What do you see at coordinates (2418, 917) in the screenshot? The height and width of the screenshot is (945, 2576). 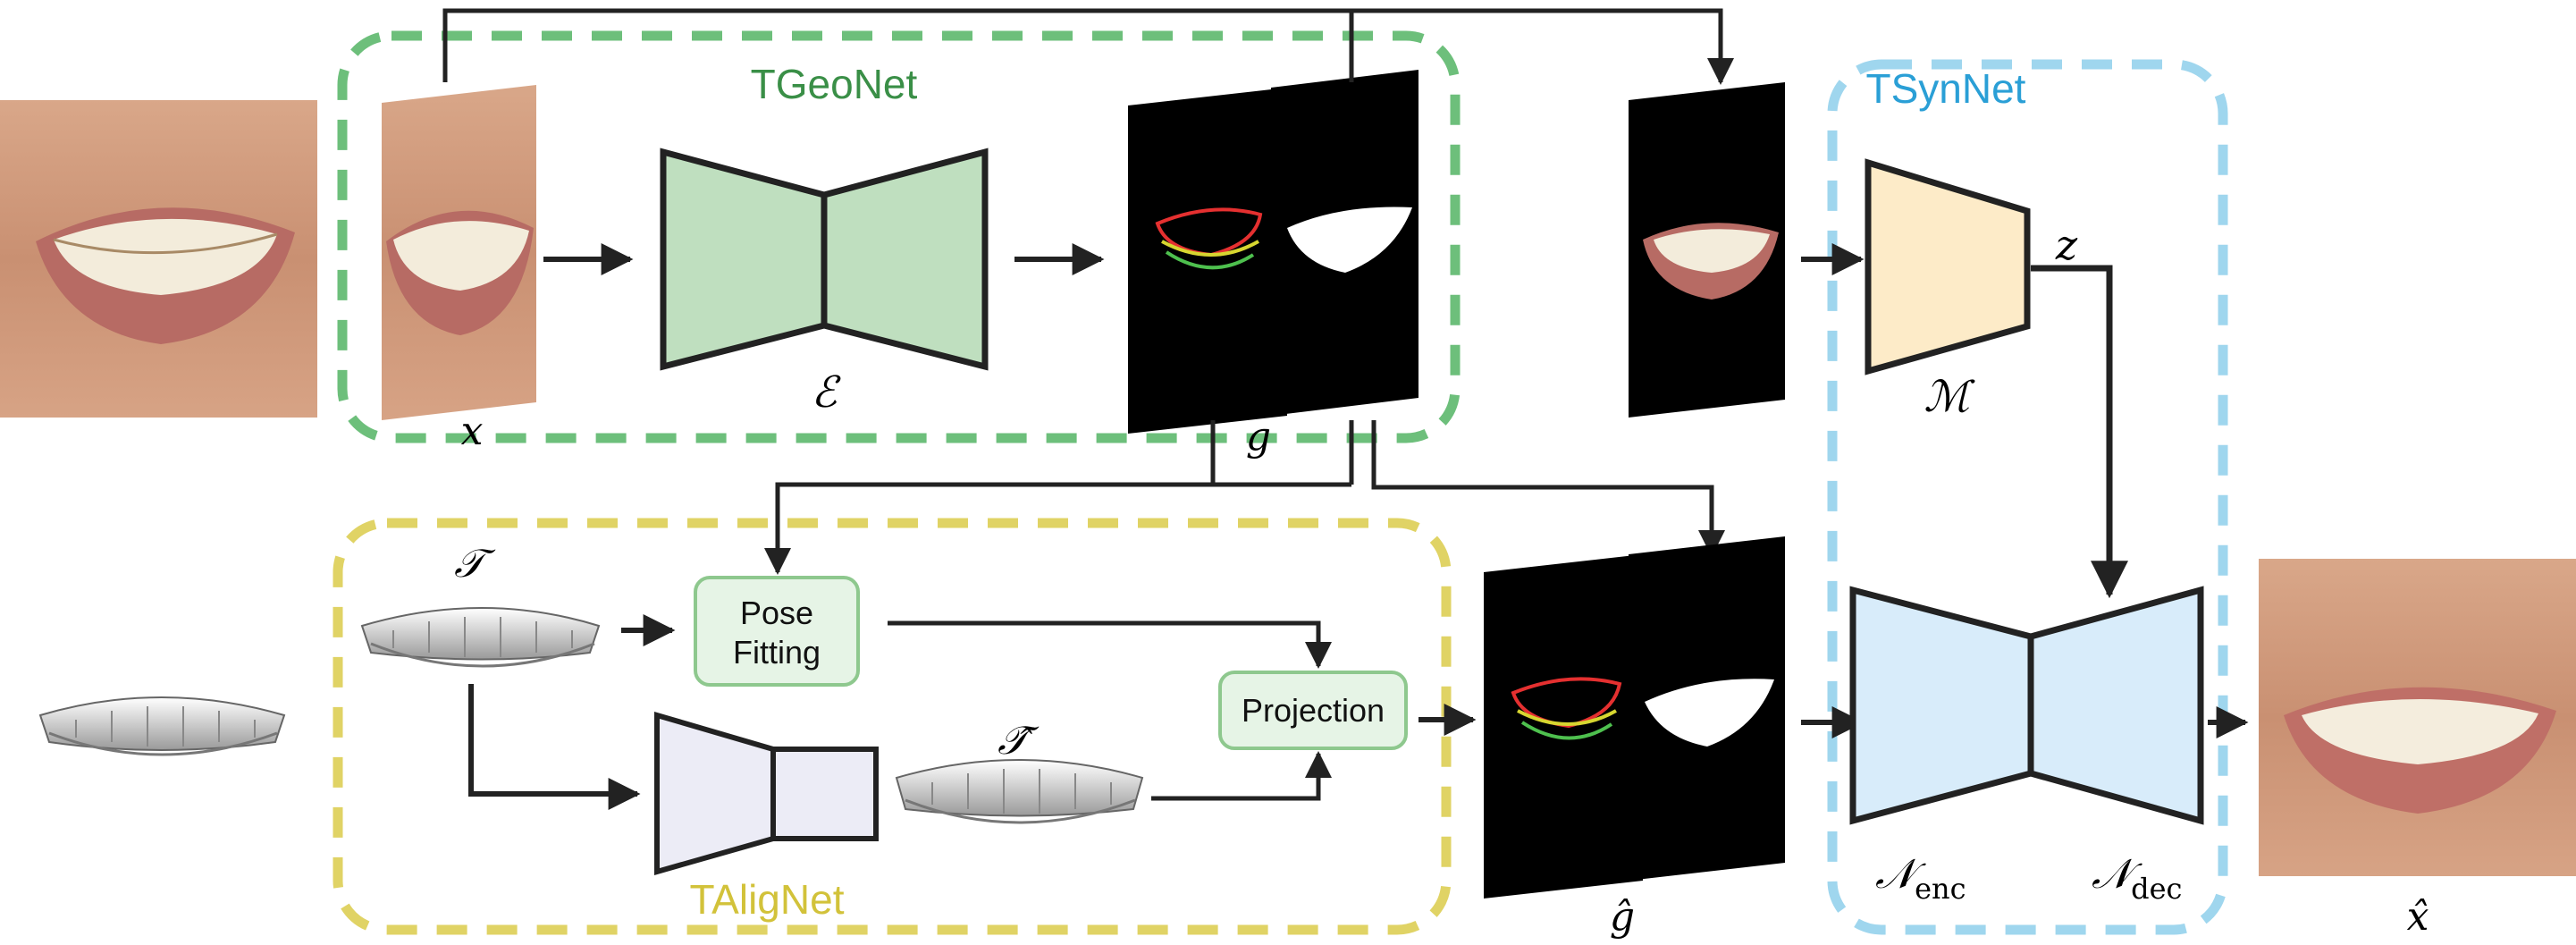 I see `symbol-x-hat: x̂` at bounding box center [2418, 917].